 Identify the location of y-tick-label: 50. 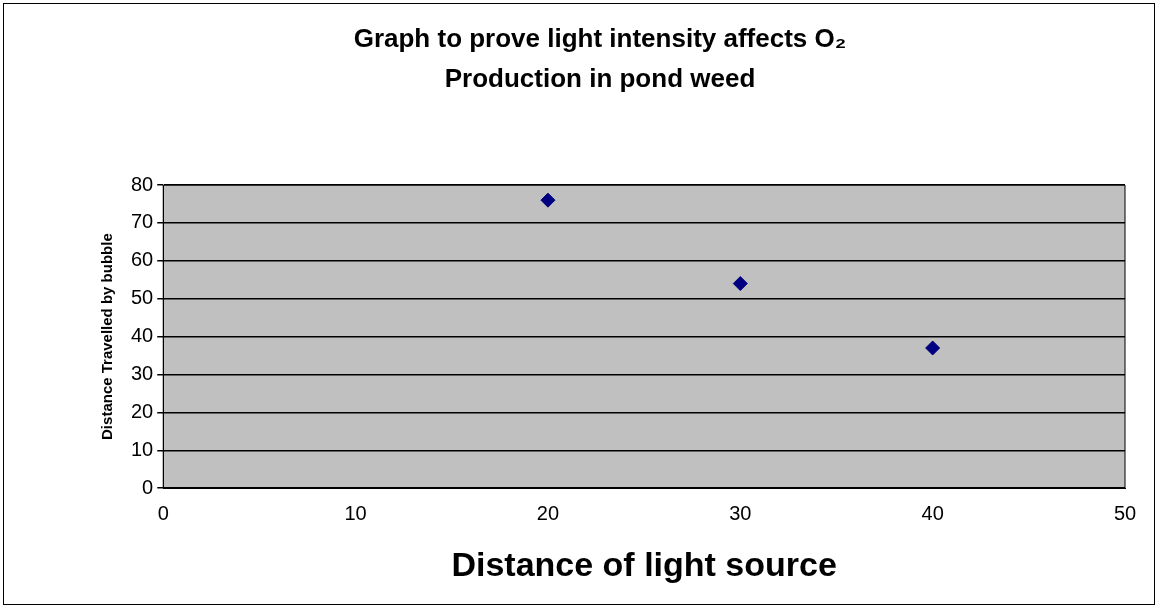
(142, 297).